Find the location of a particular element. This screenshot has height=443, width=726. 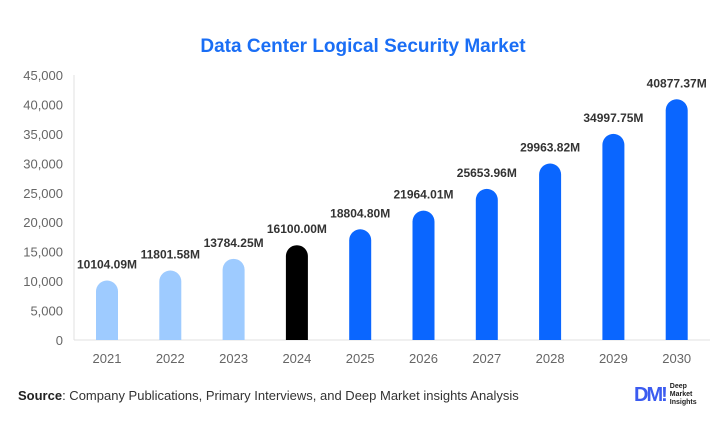

source-label: Source is located at coordinates (40, 395).